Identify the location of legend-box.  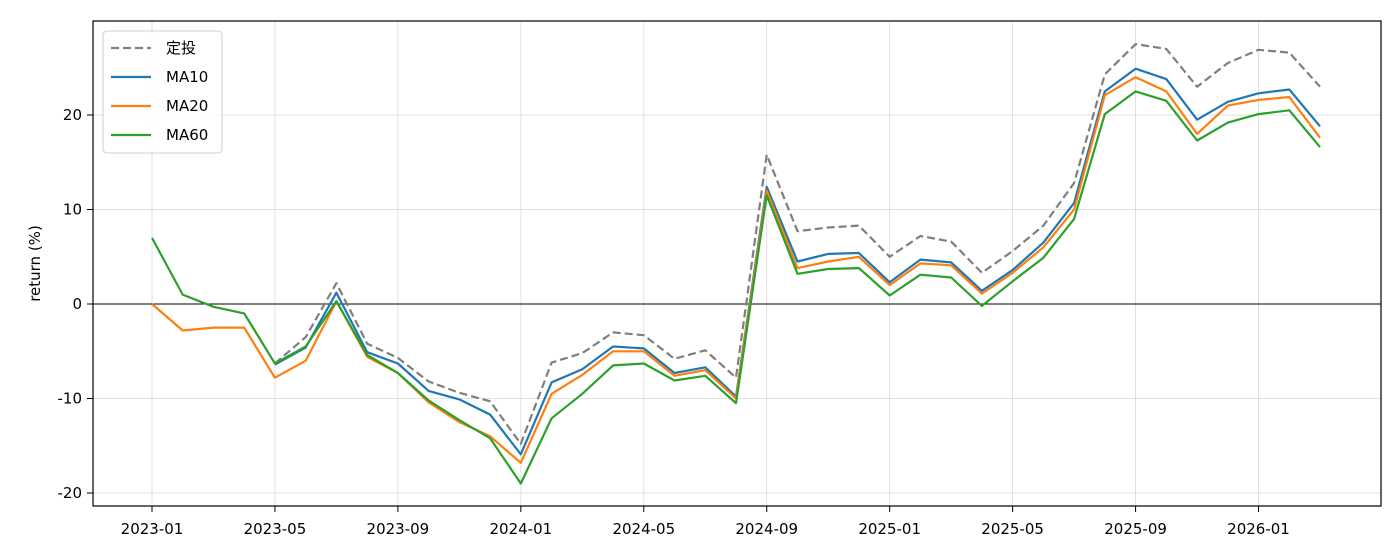
(162, 92).